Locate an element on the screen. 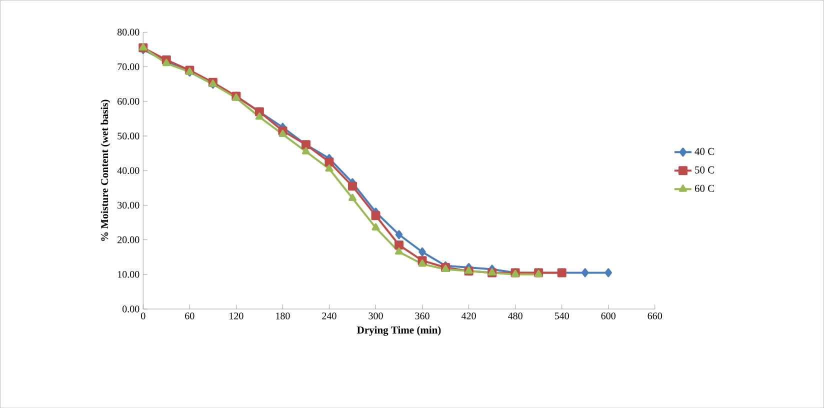 The width and height of the screenshot is (824, 408). y-axis-title: % Moisture Content (wet basis) is located at coordinates (105, 170).